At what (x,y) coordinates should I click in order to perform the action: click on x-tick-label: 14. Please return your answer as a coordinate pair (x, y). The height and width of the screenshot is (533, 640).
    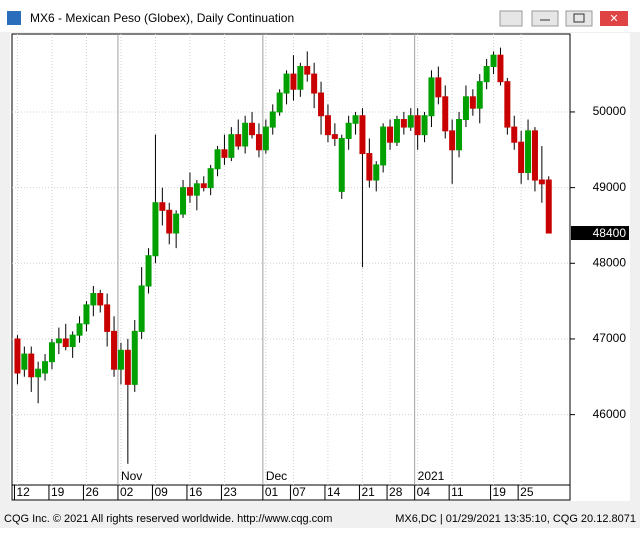
    Looking at the image, I should click on (334, 492).